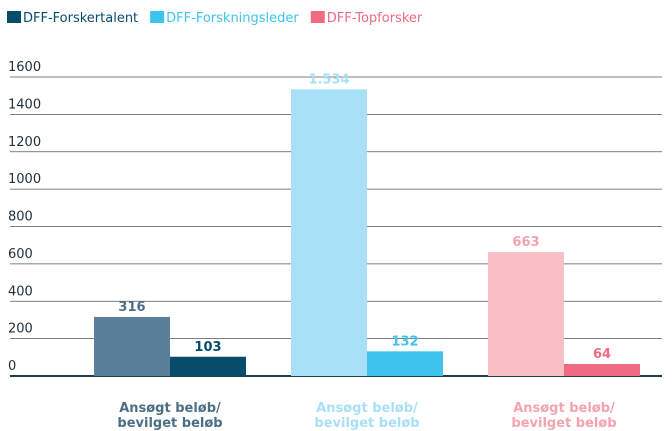 The image size is (672, 431). Describe the element at coordinates (404, 341) in the screenshot. I see `value-label: 132` at that location.